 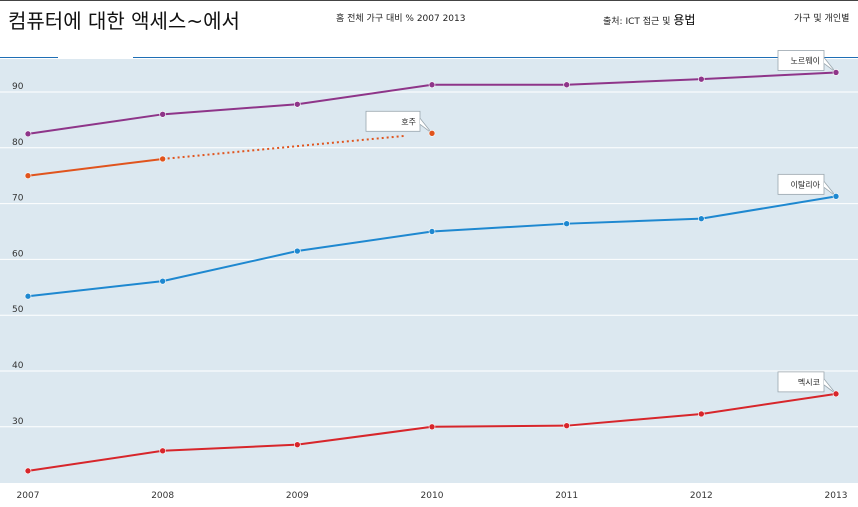 I want to click on y-tick-label: 90, so click(x=18, y=87).